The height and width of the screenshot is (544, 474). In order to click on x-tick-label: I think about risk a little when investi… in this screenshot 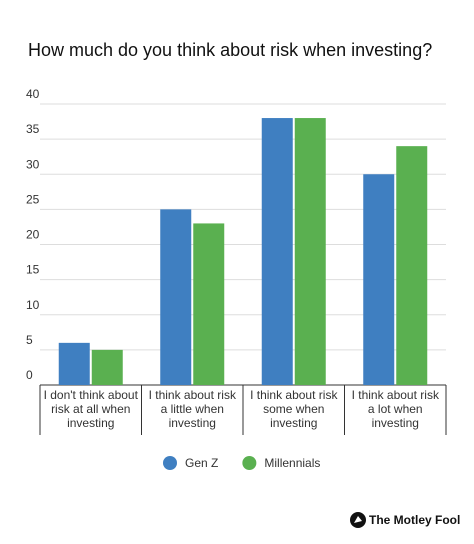, I will do `click(192, 409)`.